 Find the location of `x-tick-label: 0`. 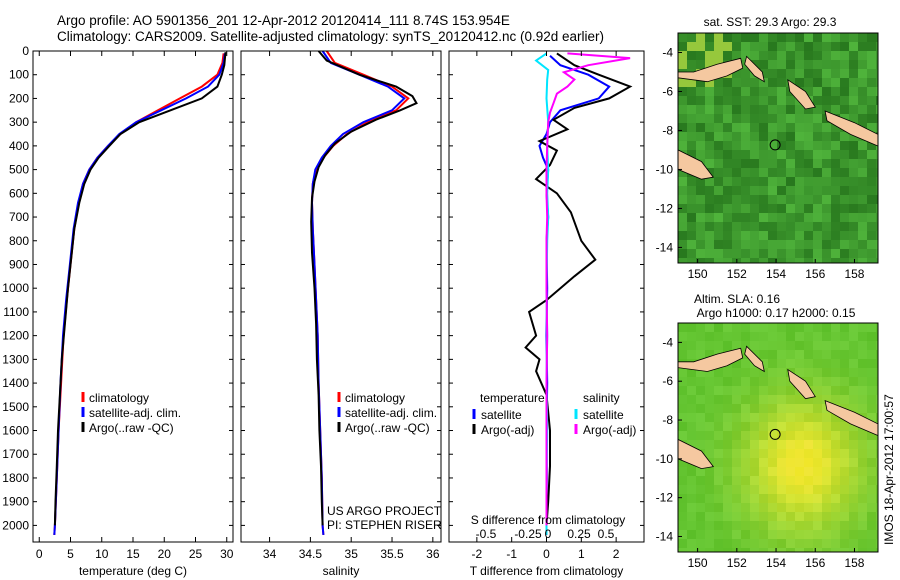

x-tick-label: 0 is located at coordinates (546, 554).